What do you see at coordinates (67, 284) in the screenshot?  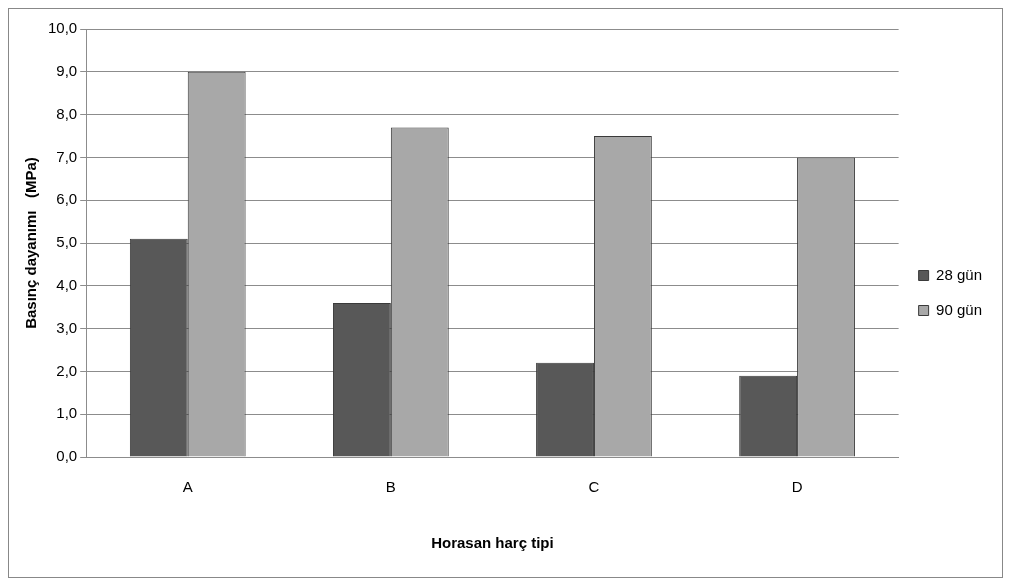 I see `y-tick-label: 4,0` at bounding box center [67, 284].